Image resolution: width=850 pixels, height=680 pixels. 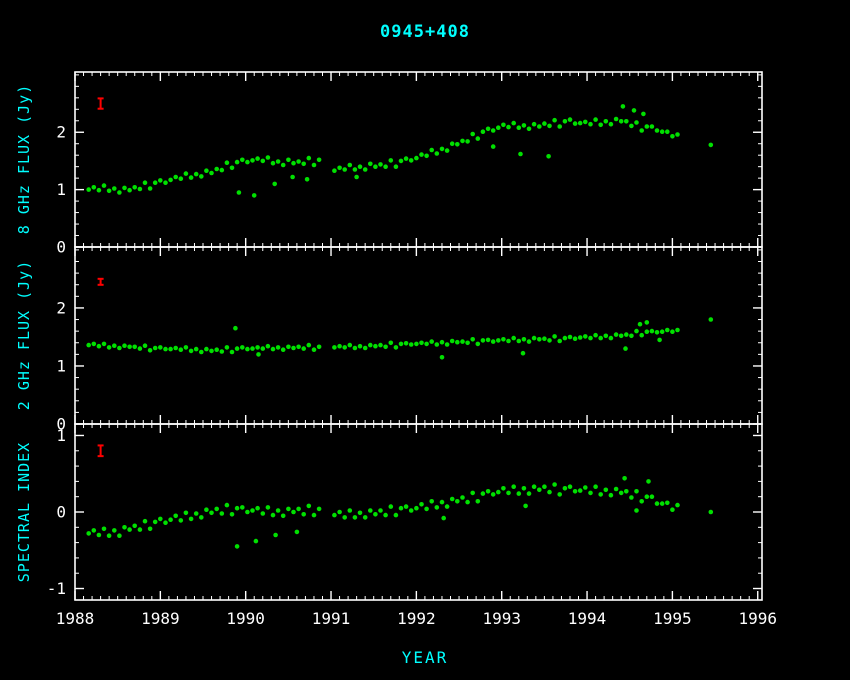 I want to click on chart-title: 0945+408, so click(x=425, y=32).